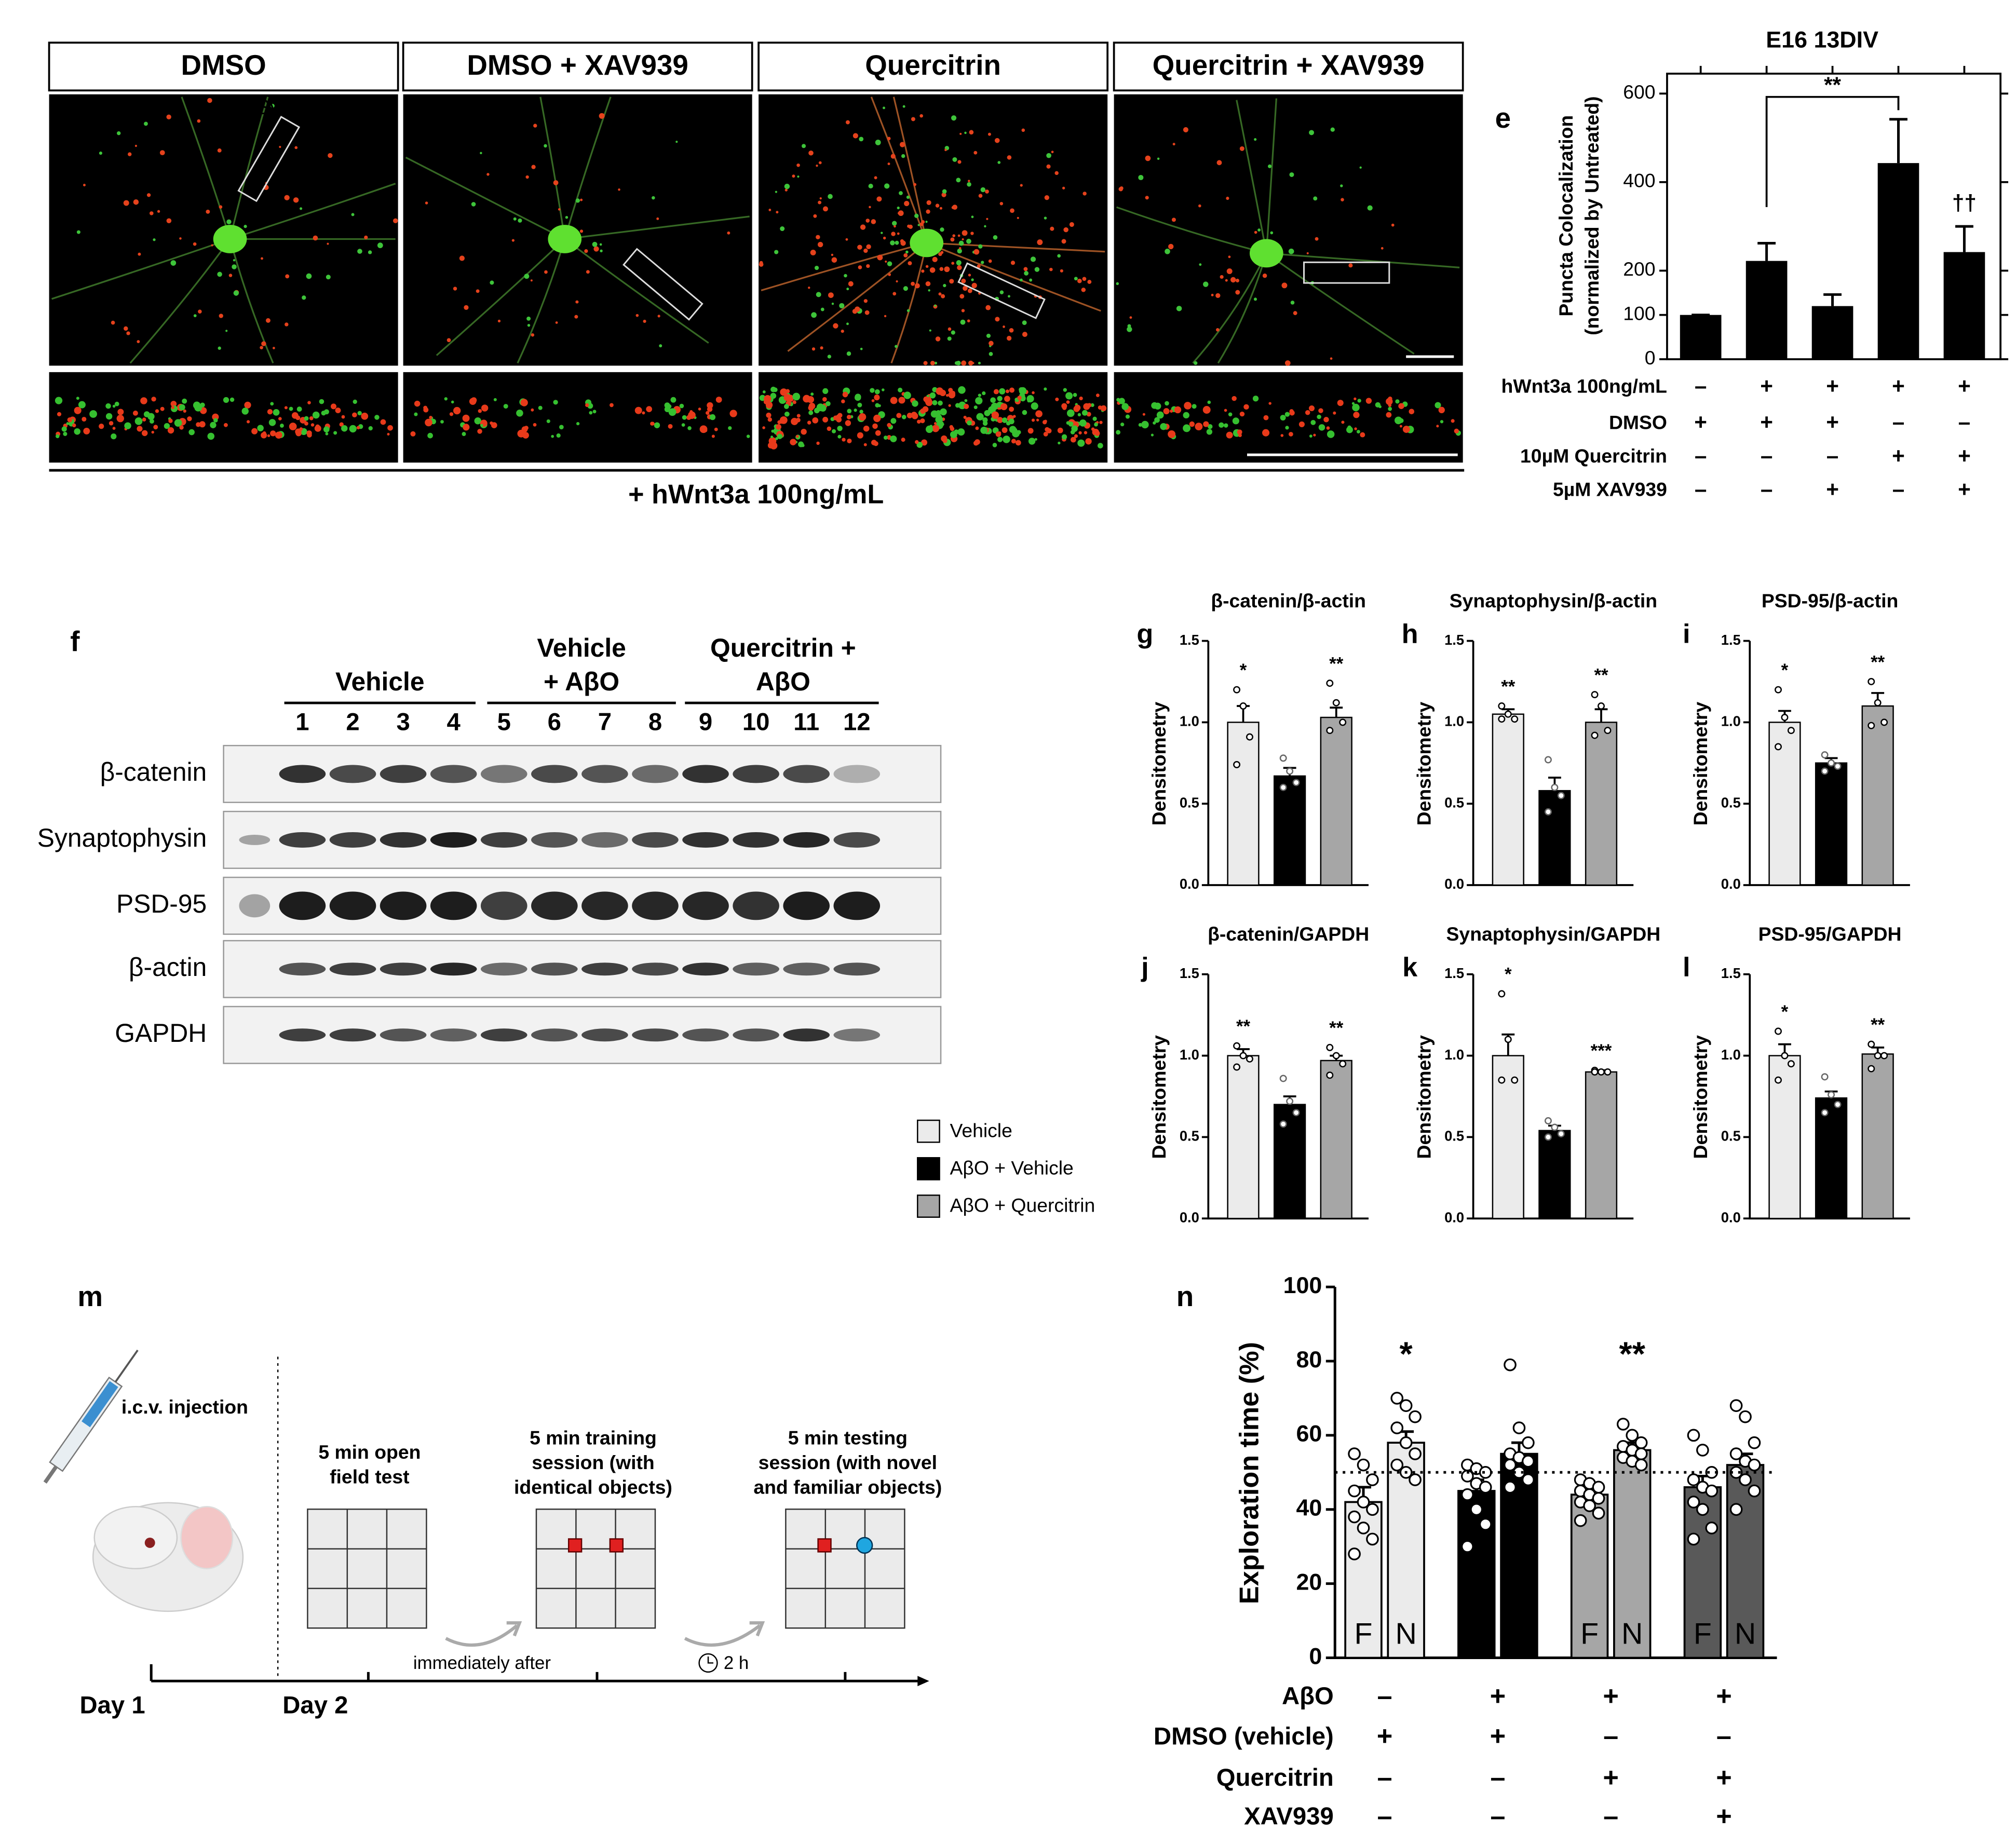 This screenshot has height=1833, width=2016. Describe the element at coordinates (1610, 1736) in the screenshot. I see `condition-mark: –` at that location.